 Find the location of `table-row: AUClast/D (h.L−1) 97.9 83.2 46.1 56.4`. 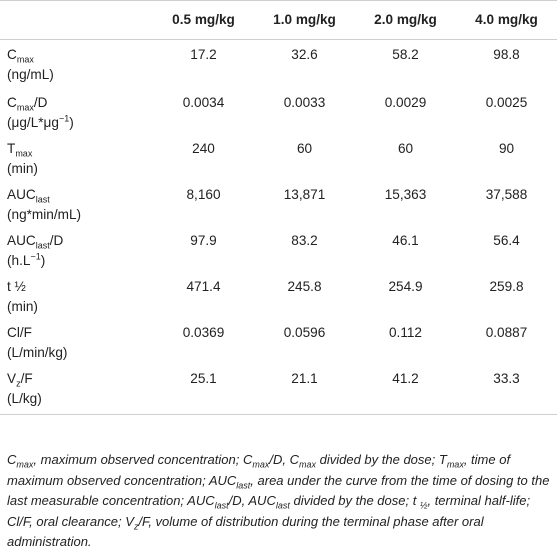

table-row: AUClast/D (h.L−1) 97.9 83.2 46.1 56.4 is located at coordinates (278, 254).